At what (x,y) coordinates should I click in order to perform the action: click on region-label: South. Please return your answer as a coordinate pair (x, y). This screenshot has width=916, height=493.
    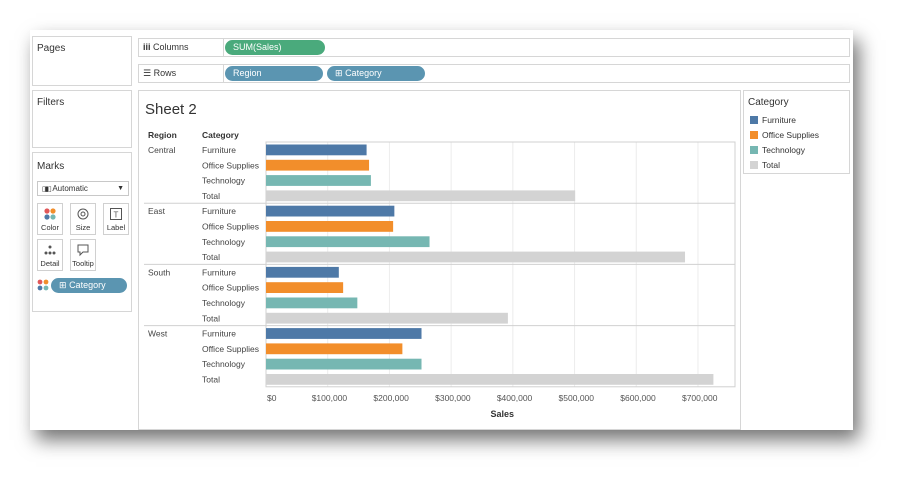
    Looking at the image, I should click on (159, 272).